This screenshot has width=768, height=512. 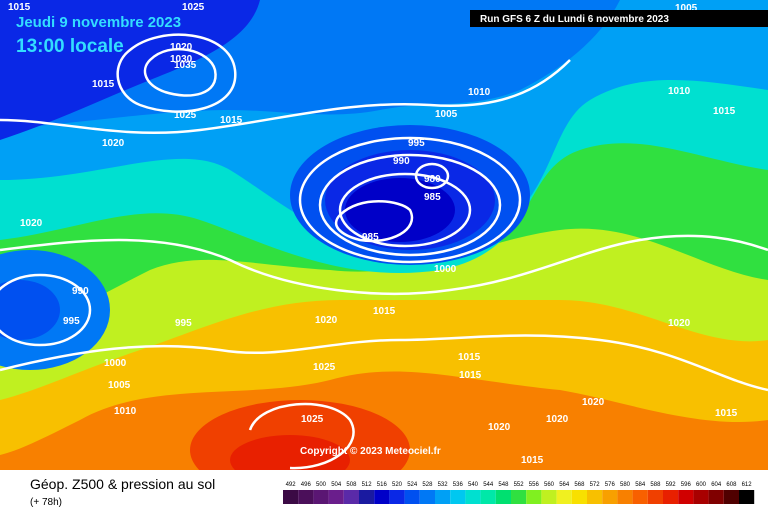 I want to click on legend-label: 612, so click(x=747, y=485).